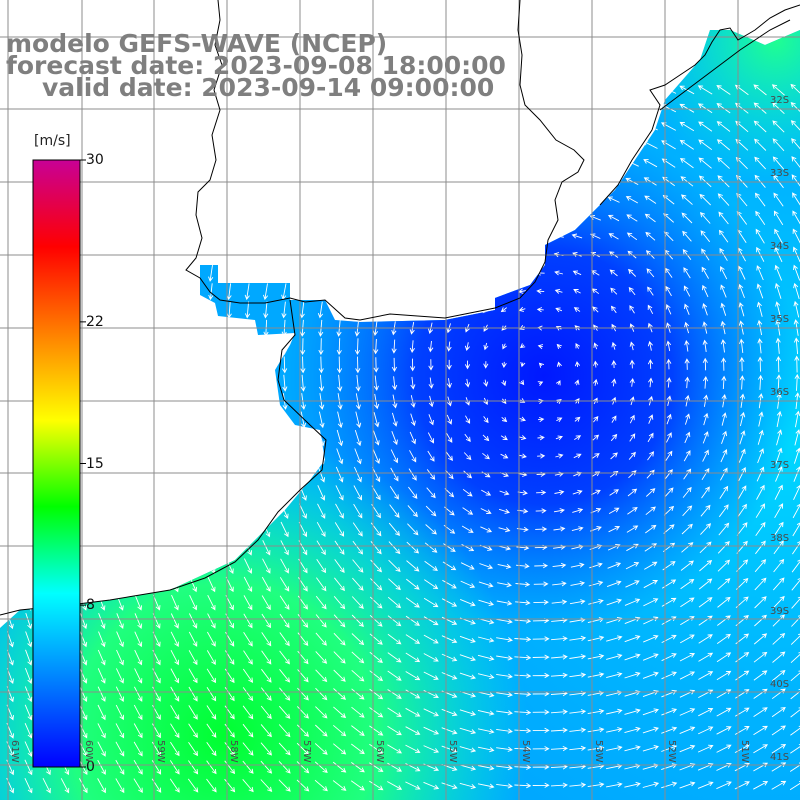  Describe the element at coordinates (160, 751) in the screenshot. I see `longitude-label: 59W` at that location.